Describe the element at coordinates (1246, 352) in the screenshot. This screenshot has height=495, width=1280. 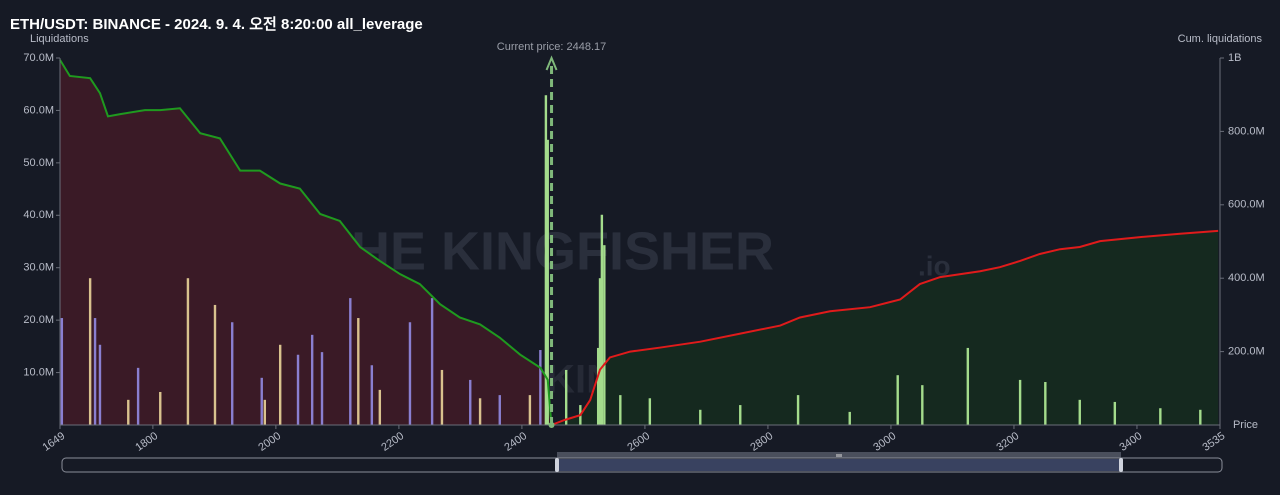
I see `y2-tick-label: 200.0M` at that location.